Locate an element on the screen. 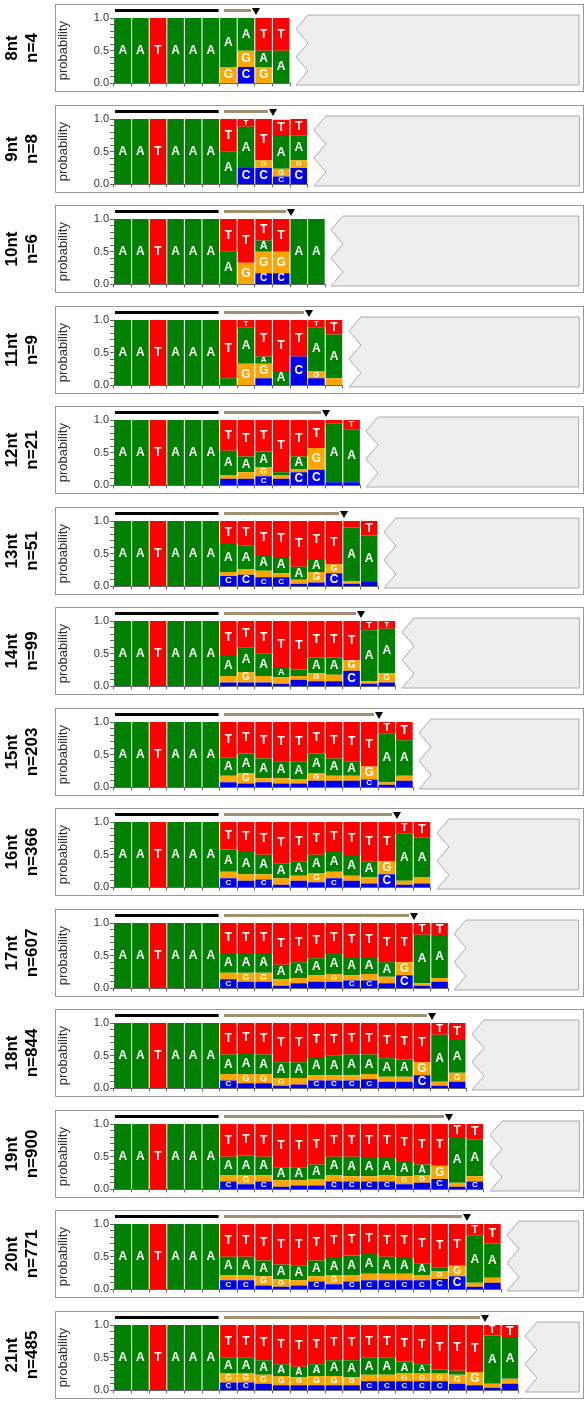  text: n=203 is located at coordinates (32, 752).